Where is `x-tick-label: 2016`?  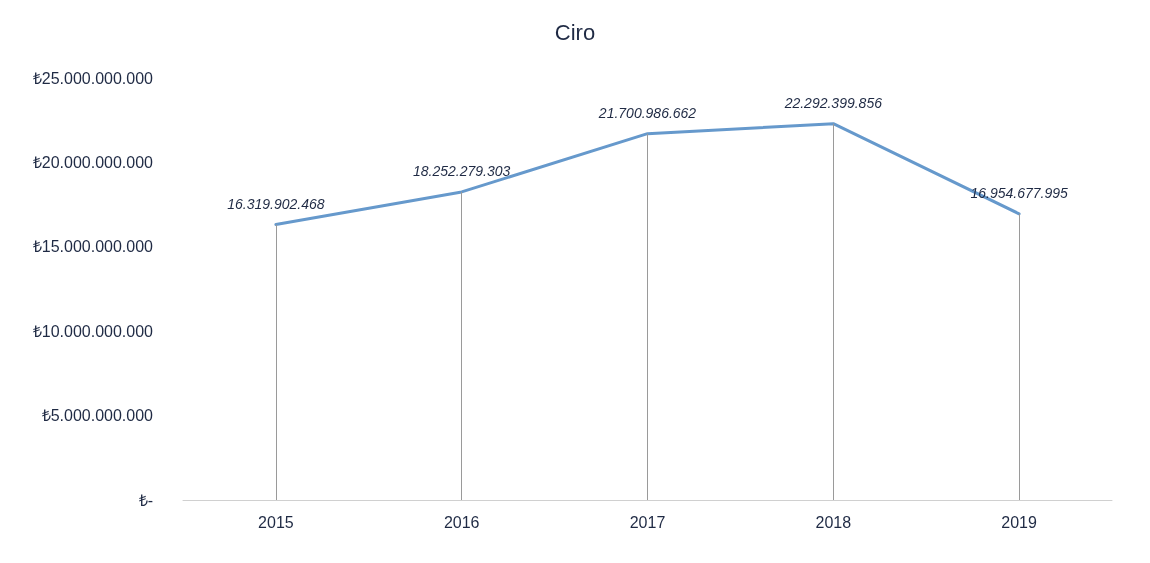
x-tick-label: 2016 is located at coordinates (461, 522).